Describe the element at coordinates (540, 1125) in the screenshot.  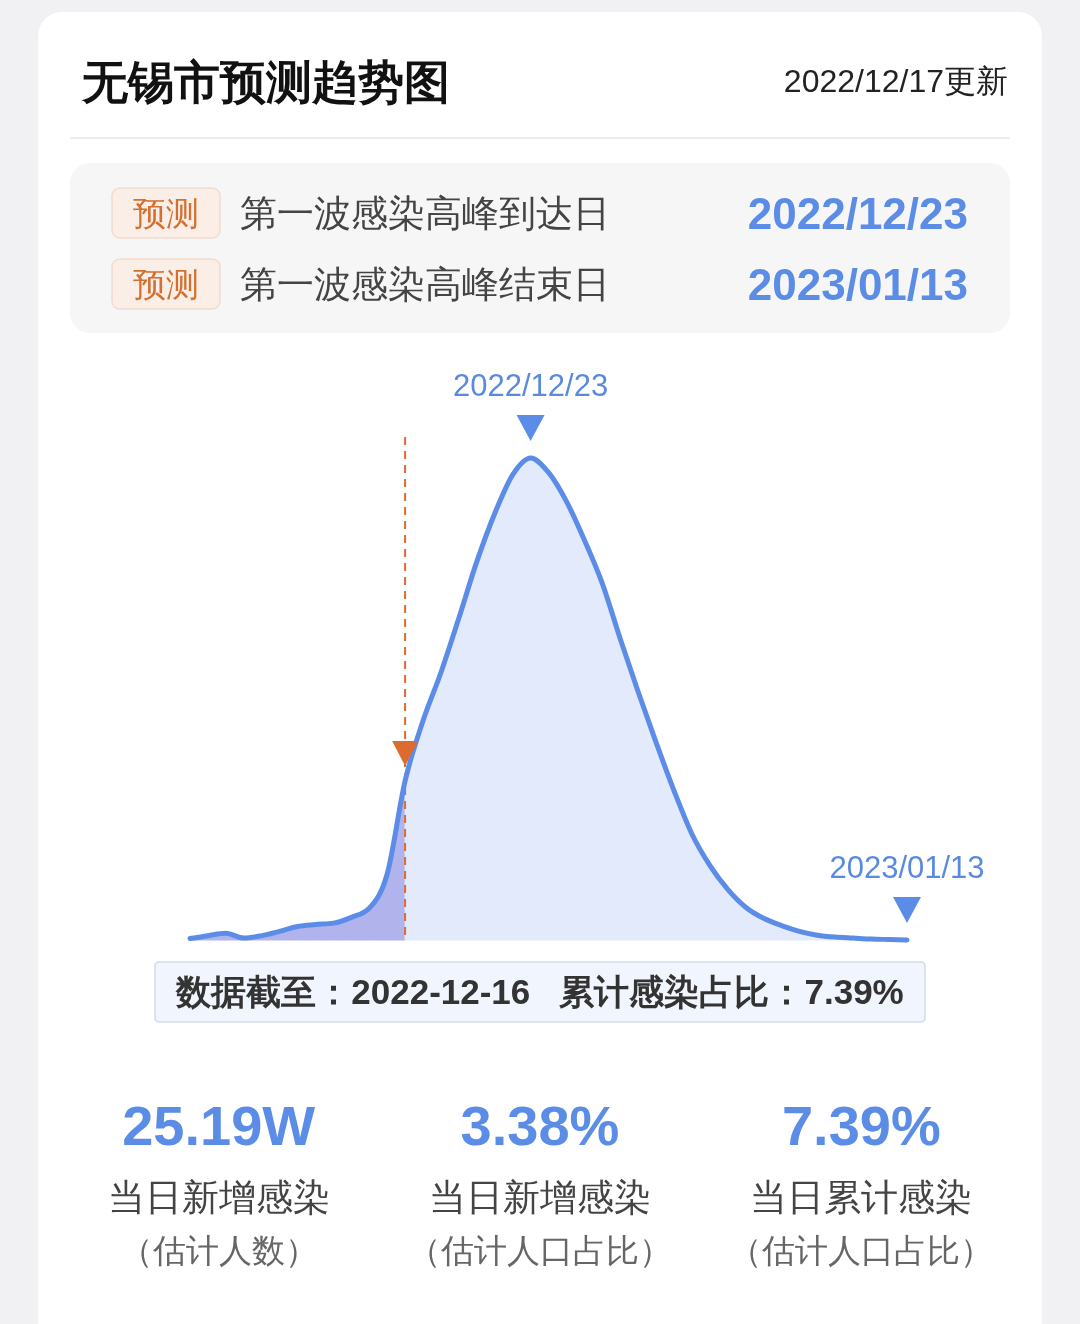
I see `text: 3.38%` at that location.